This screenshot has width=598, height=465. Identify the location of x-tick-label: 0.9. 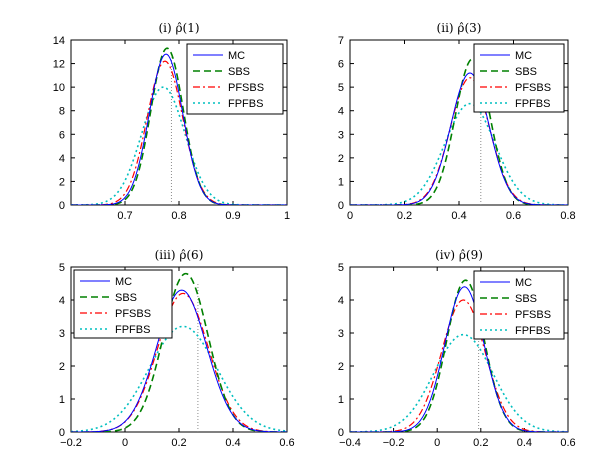
(232, 216).